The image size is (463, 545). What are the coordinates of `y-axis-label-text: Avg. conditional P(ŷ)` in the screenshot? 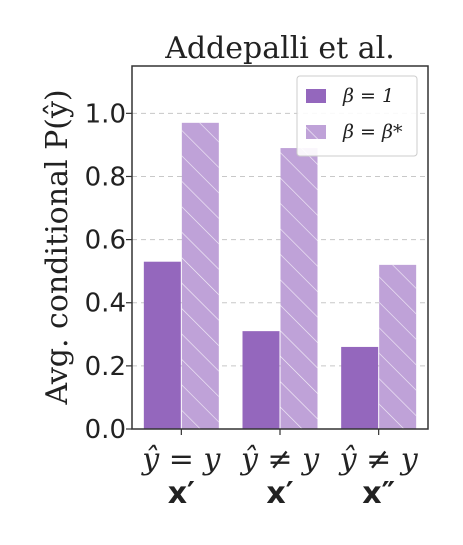 It's located at (57, 247).